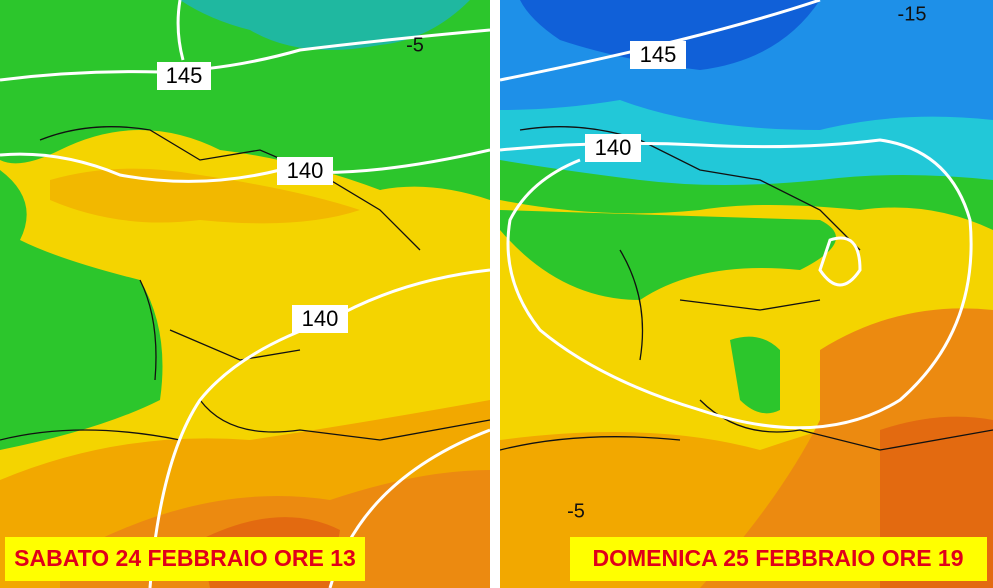 Image resolution: width=993 pixels, height=588 pixels. I want to click on caption: DOMENICA 25 FEBBRAIO ORE 19, so click(777, 558).